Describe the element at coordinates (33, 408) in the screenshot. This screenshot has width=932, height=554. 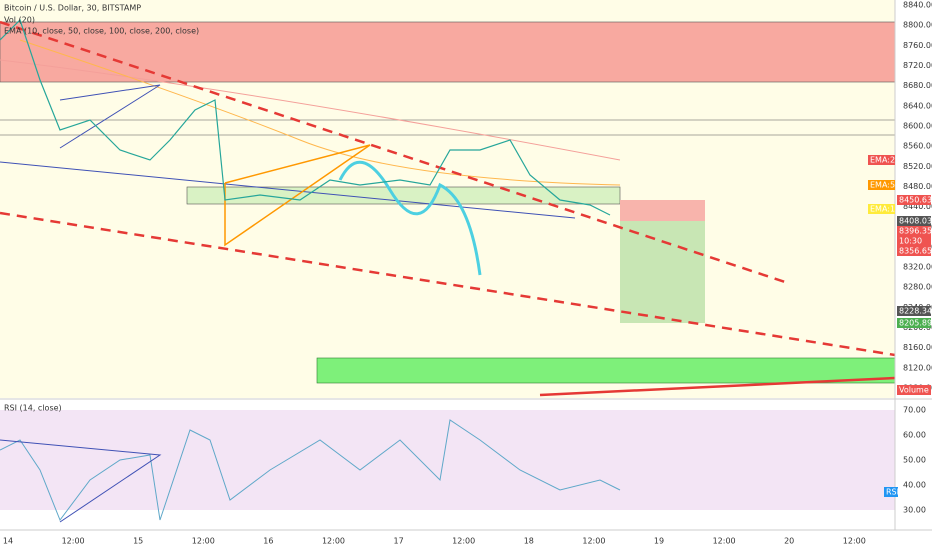
I see `header-rsi: RSI (14, close)` at that location.